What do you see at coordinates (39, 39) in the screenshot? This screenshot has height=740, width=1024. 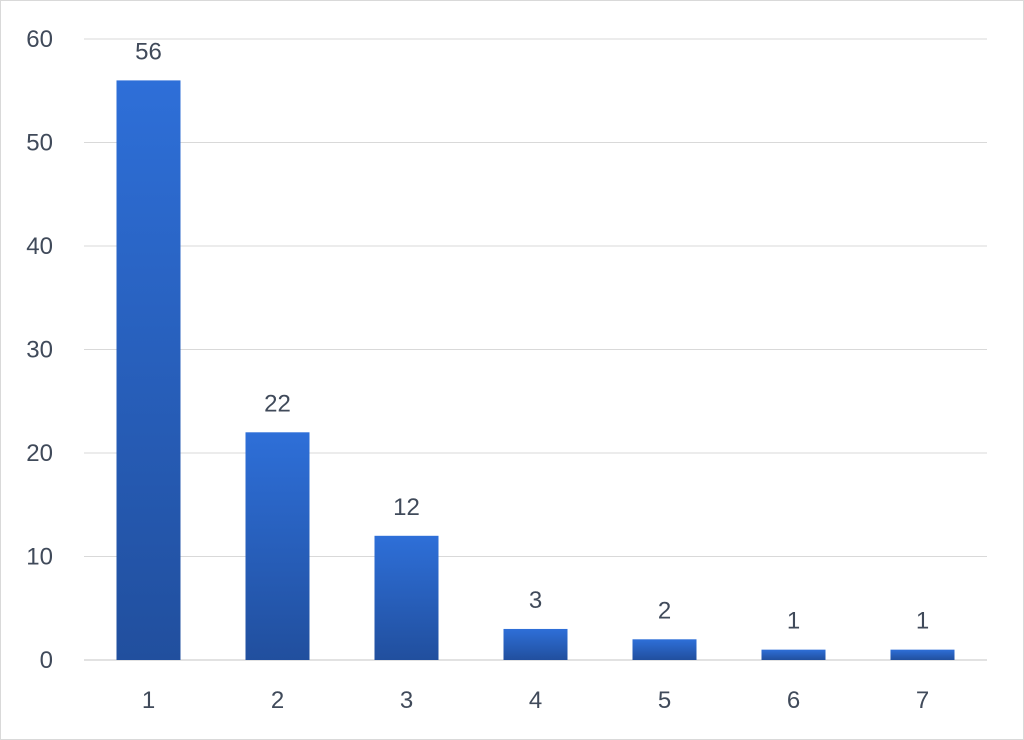 I see `y-tick-label: 60` at bounding box center [39, 39].